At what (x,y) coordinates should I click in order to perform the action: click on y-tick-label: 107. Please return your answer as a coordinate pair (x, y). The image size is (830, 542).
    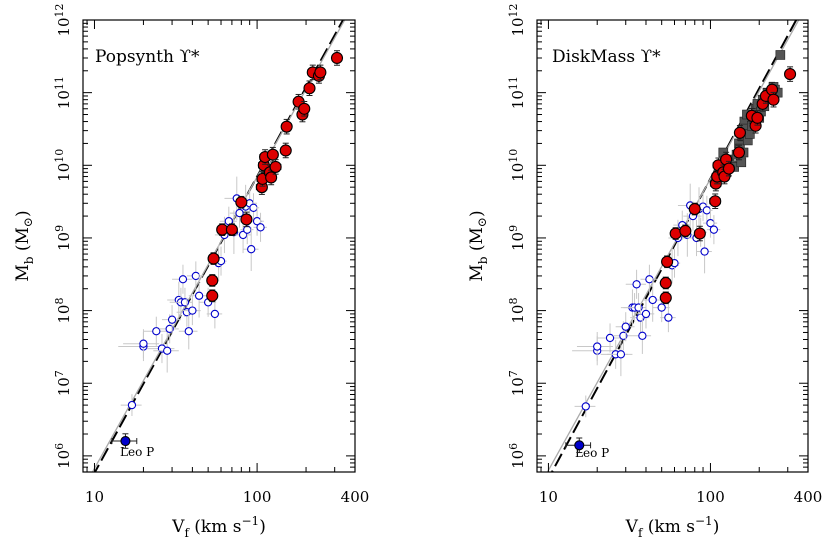
    Looking at the image, I should click on (517, 383).